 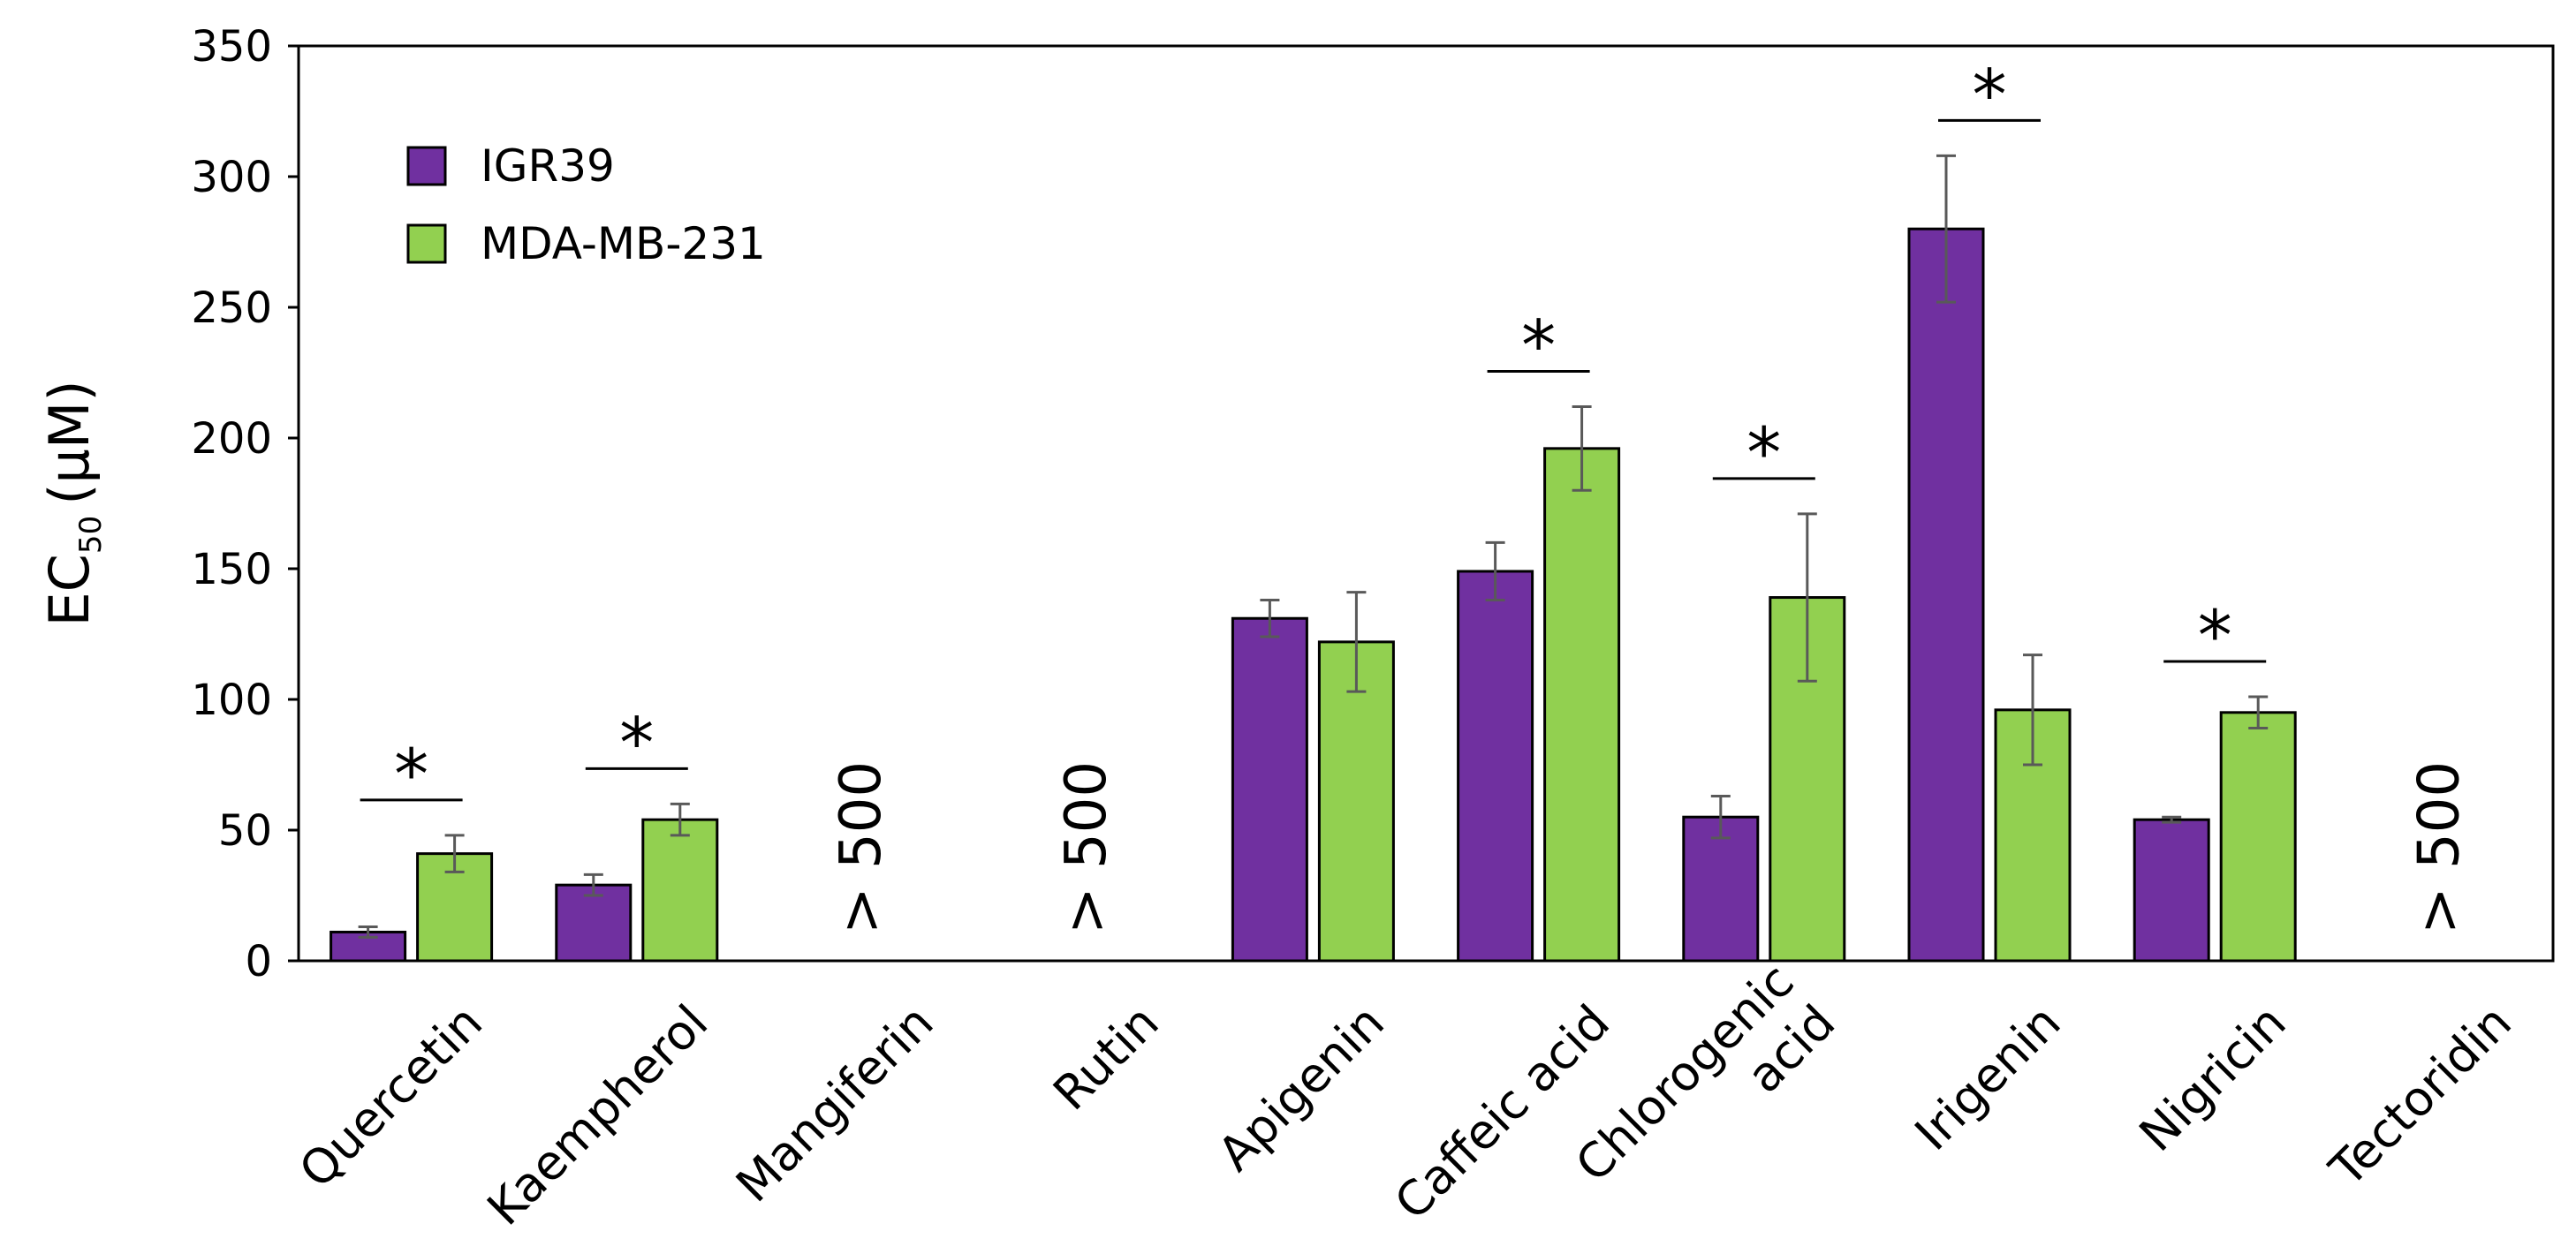 What do you see at coordinates (624, 244) in the screenshot?
I see `legend-label: MDA-MB-231` at bounding box center [624, 244].